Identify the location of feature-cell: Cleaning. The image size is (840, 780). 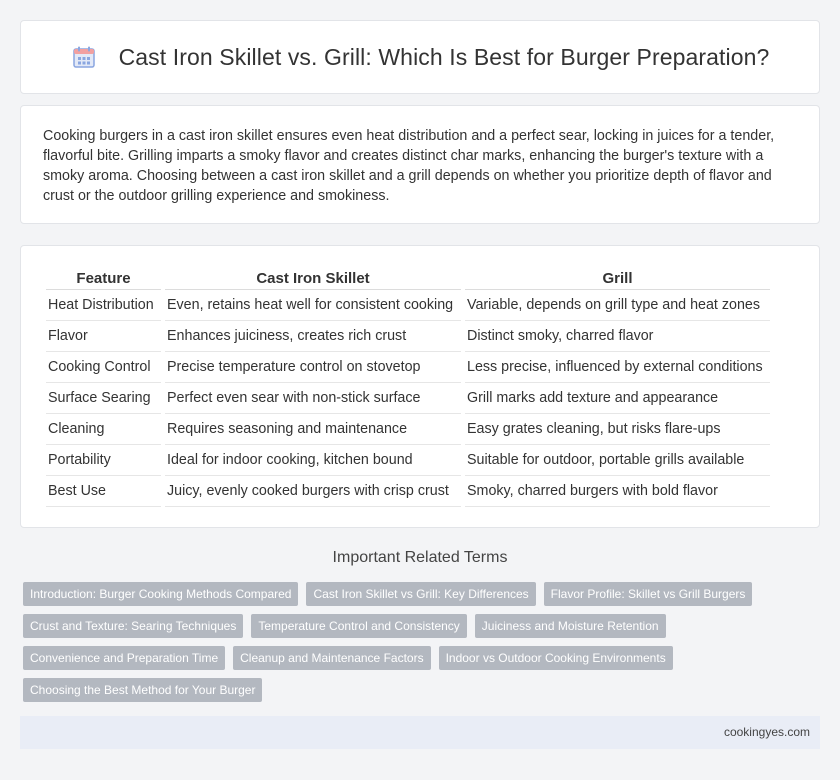
(103, 429).